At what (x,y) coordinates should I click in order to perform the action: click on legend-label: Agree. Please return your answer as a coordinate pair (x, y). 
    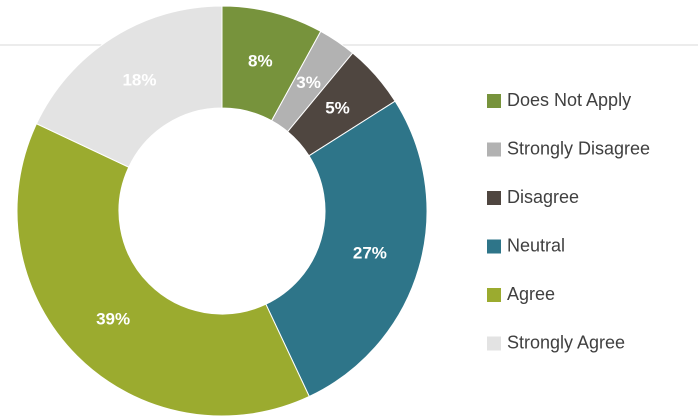
    Looking at the image, I should click on (531, 294).